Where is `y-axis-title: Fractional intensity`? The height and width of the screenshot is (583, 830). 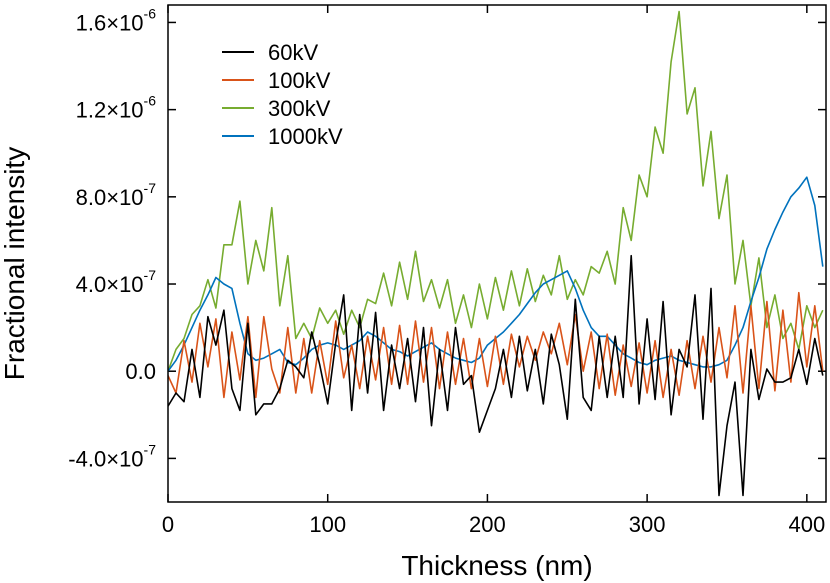 y-axis-title: Fractional intensity is located at coordinates (15, 263).